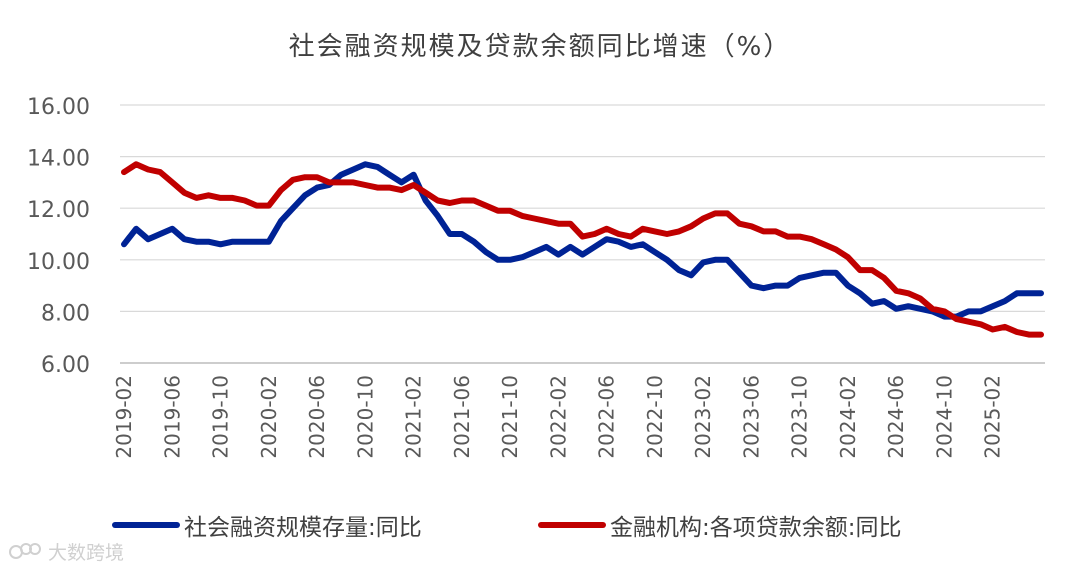 Image resolution: width=1080 pixels, height=573 pixels. I want to click on x-tick-label: 2021-06, so click(462, 417).